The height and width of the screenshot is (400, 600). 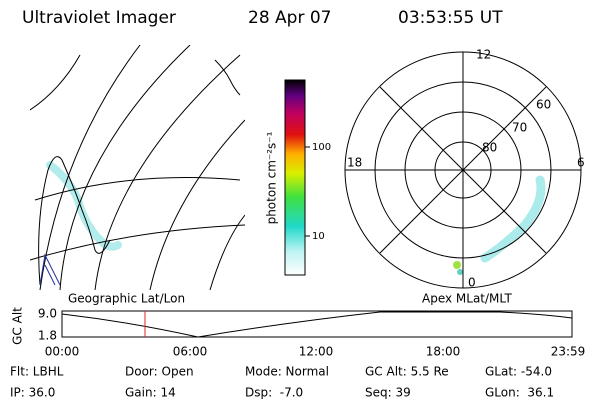 I want to click on info-field: GLat: -54.0, so click(x=518, y=372).